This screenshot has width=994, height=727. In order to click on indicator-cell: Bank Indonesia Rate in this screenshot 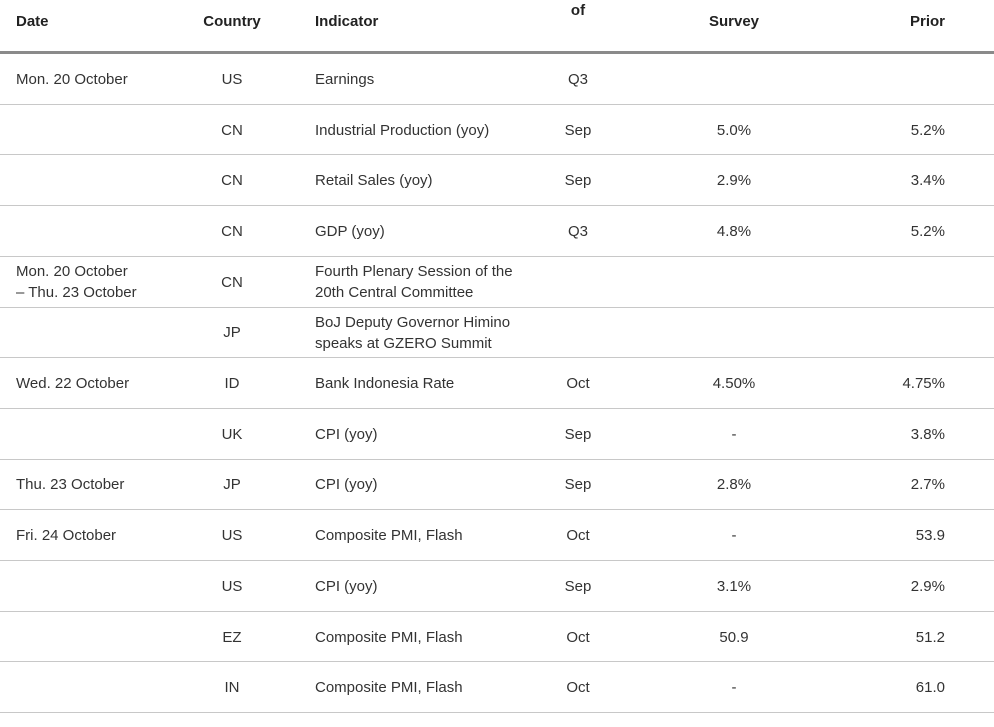, I will do `click(385, 384)`.